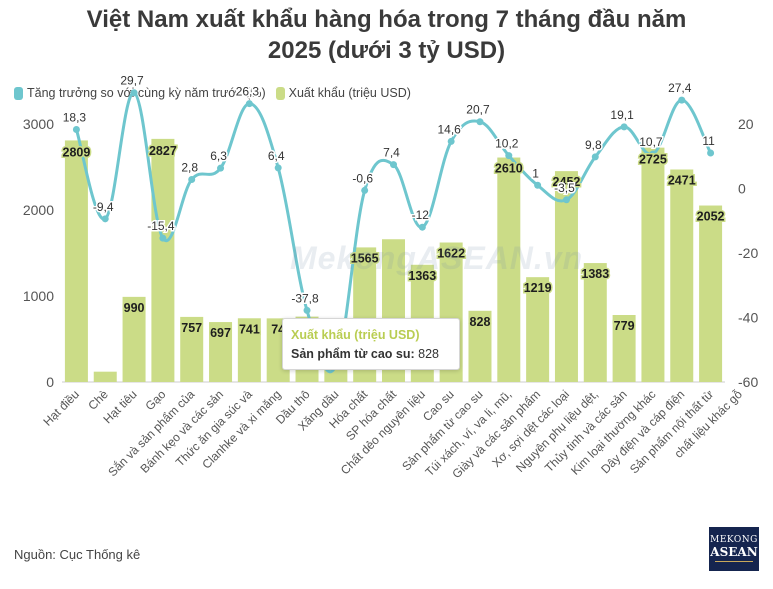  Describe the element at coordinates (478, 110) in the screenshot. I see `growth-data-label: 20,7` at that location.